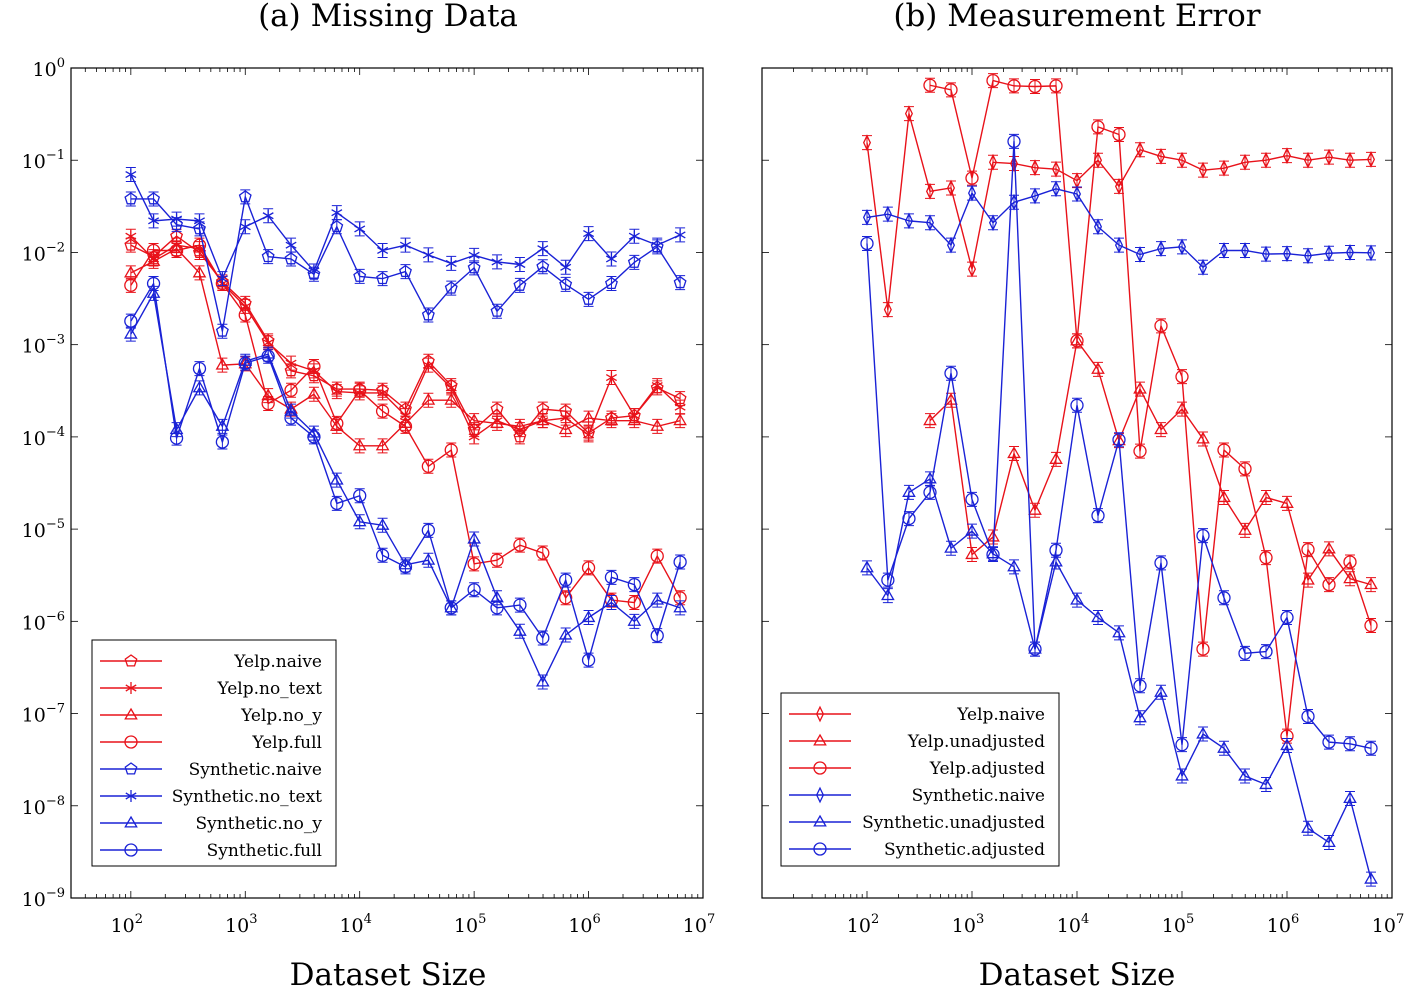 The height and width of the screenshot is (990, 1412). Describe the element at coordinates (388, 973) in the screenshot. I see `x-axis-label: Dataset Size` at that location.